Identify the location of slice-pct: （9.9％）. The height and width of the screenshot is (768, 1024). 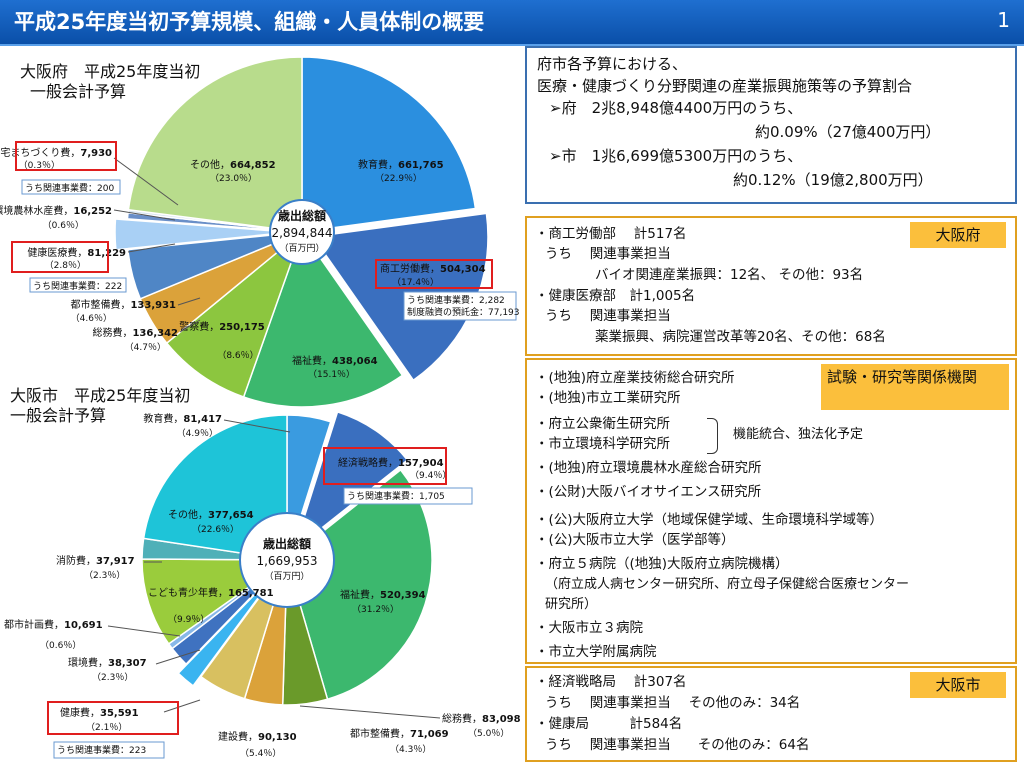
(188, 619).